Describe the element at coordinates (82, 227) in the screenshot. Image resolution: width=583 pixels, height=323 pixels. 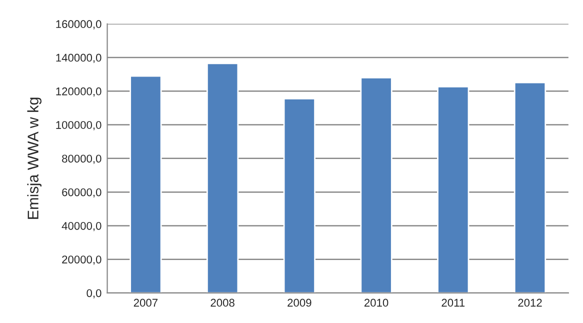
I see `y-tick-label: 40000,0` at that location.